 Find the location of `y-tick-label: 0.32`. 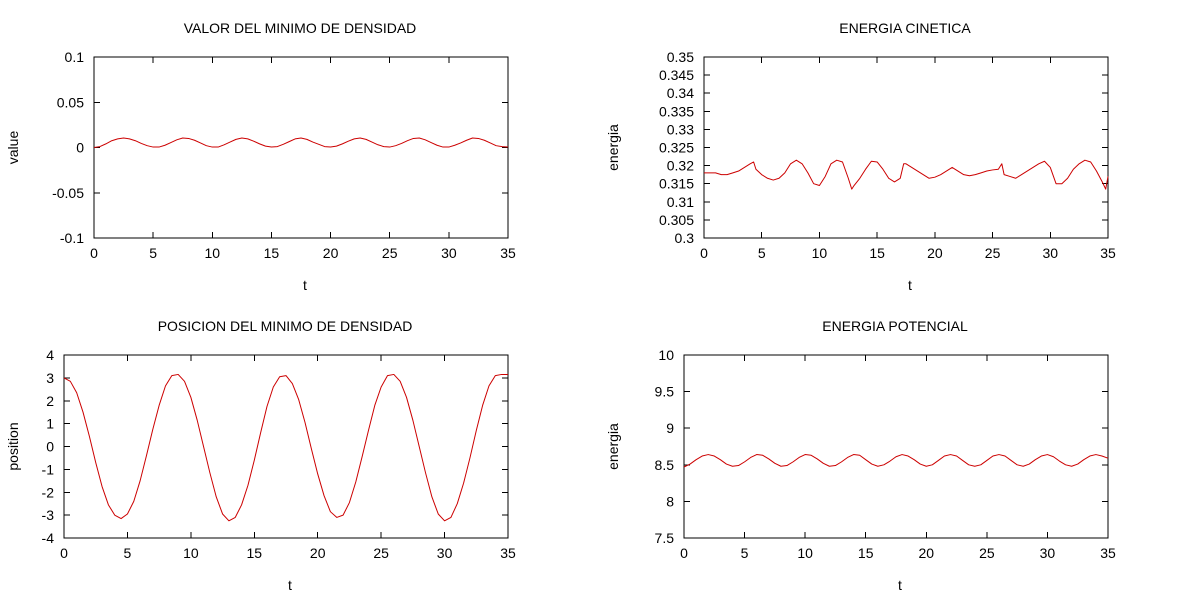

y-tick-label: 0.32 is located at coordinates (680, 166).